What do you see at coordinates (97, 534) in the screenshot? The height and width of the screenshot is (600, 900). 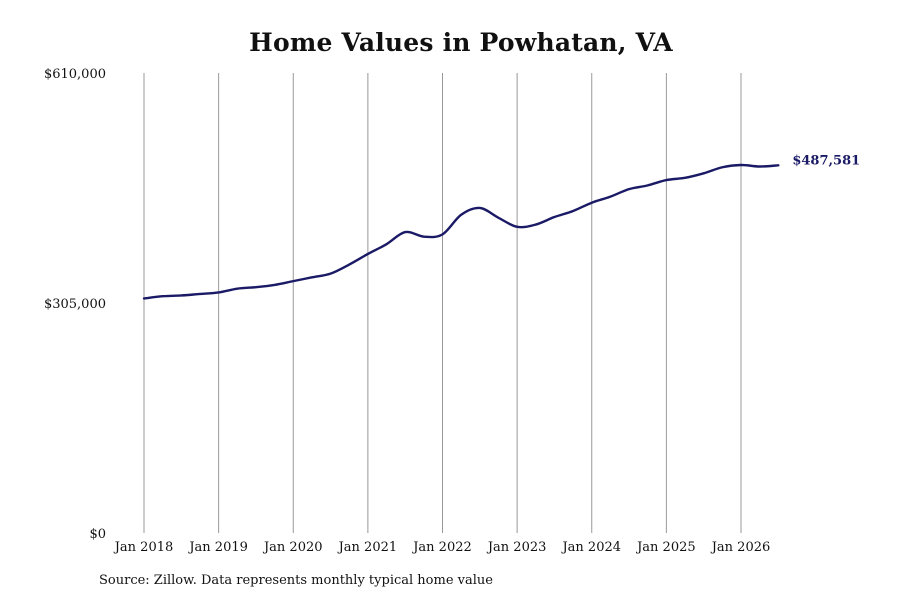 I see `y-tick-label-0: $0` at bounding box center [97, 534].